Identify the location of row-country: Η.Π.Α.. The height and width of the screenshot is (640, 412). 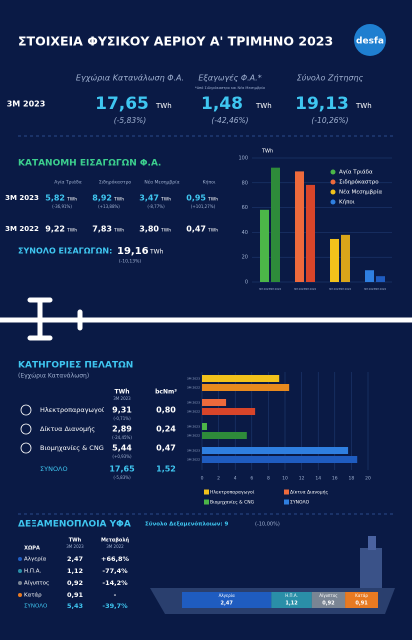
(33, 572).